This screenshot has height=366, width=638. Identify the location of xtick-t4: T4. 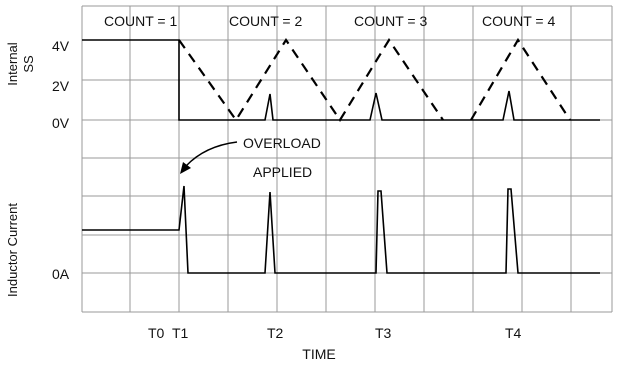
(513, 333).